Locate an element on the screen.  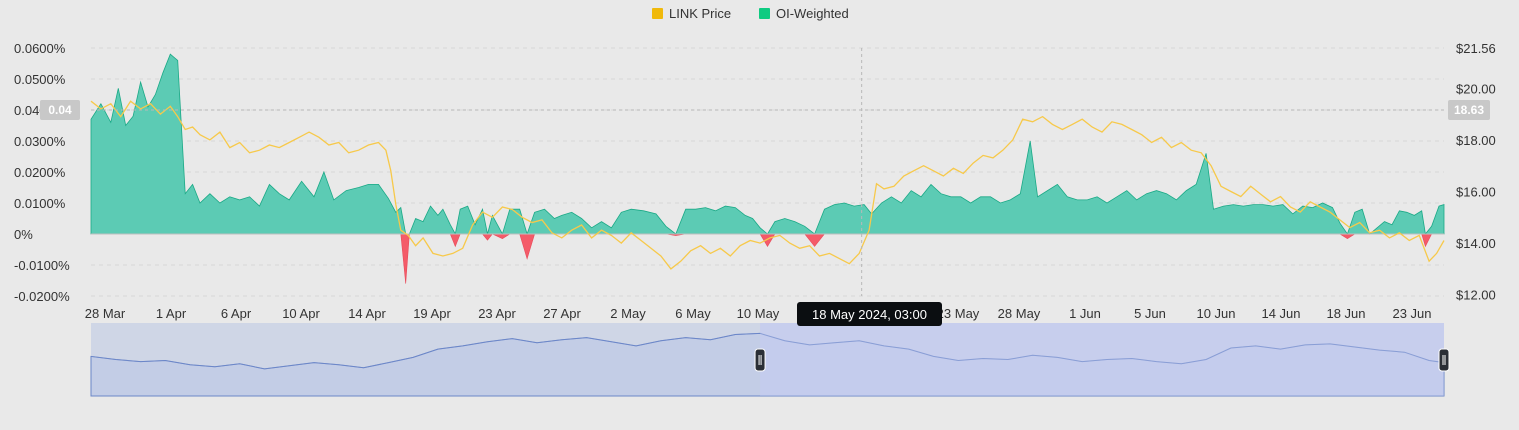
navigator-handle-right is located at coordinates (1444, 360).